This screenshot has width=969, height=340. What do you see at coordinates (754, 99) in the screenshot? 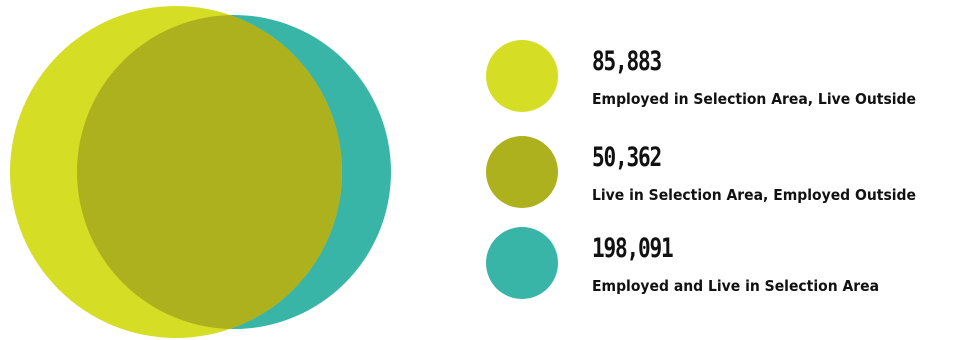
I see `legend-label: Employed in Selection Area, Live Outside` at bounding box center [754, 99].